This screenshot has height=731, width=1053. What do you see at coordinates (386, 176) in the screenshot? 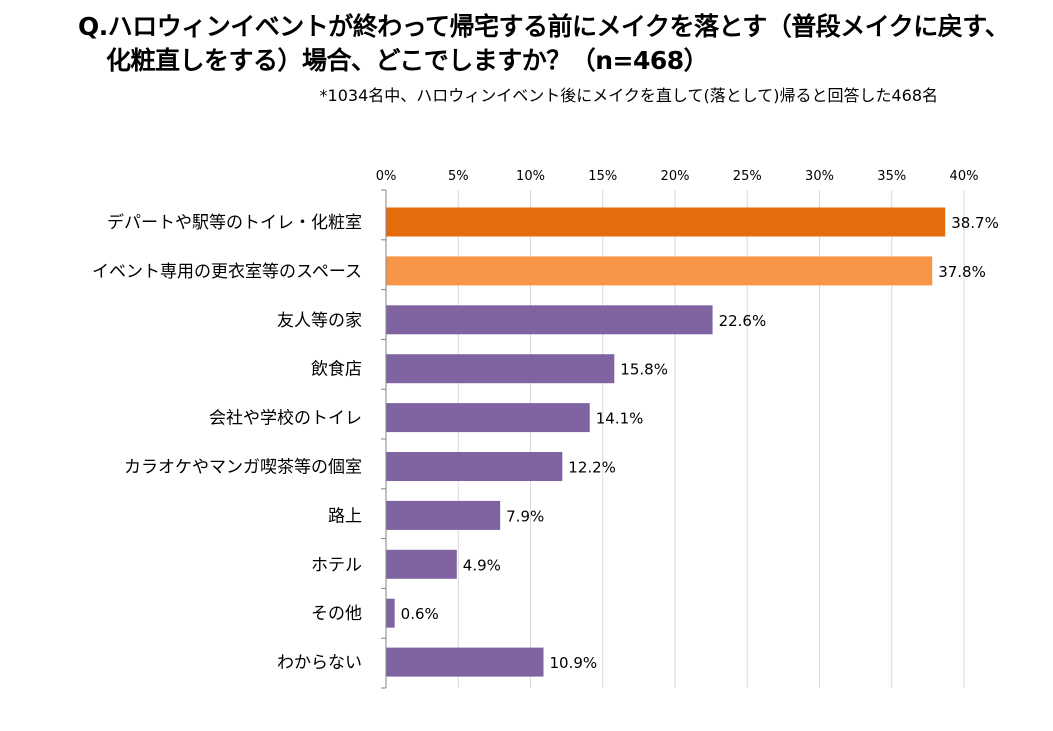
I see `x-tick-label: 0%` at bounding box center [386, 176].